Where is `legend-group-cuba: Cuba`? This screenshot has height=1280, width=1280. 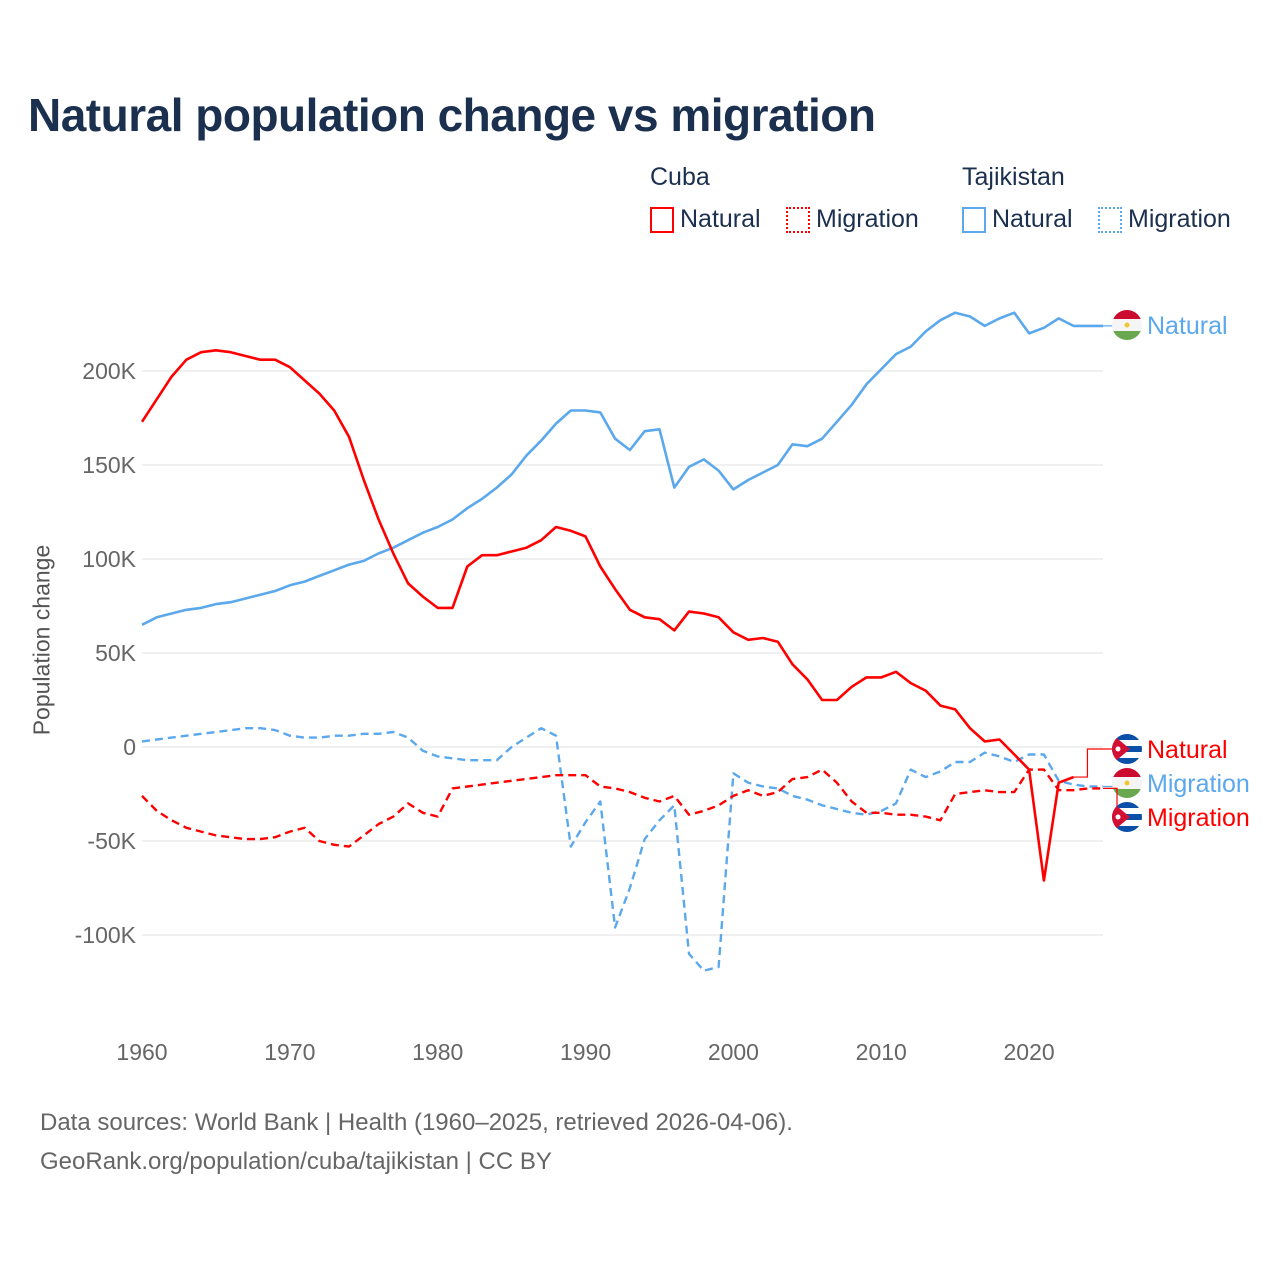
legend-group-cuba: Cuba is located at coordinates (680, 177).